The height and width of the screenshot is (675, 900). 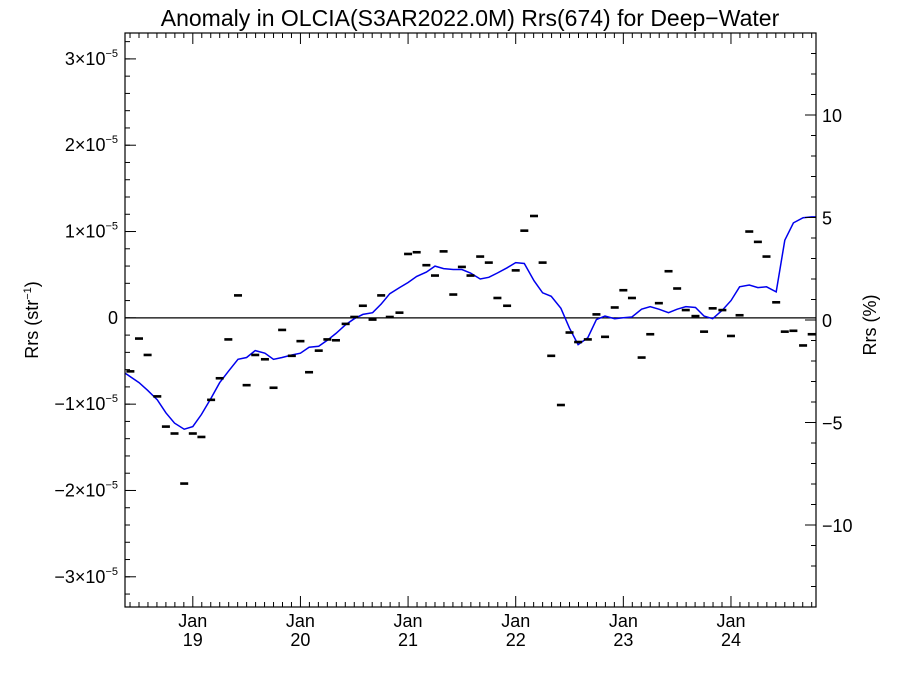 I want to click on y-axis-right: 10 5 0 −5 −10, so click(x=829, y=320).